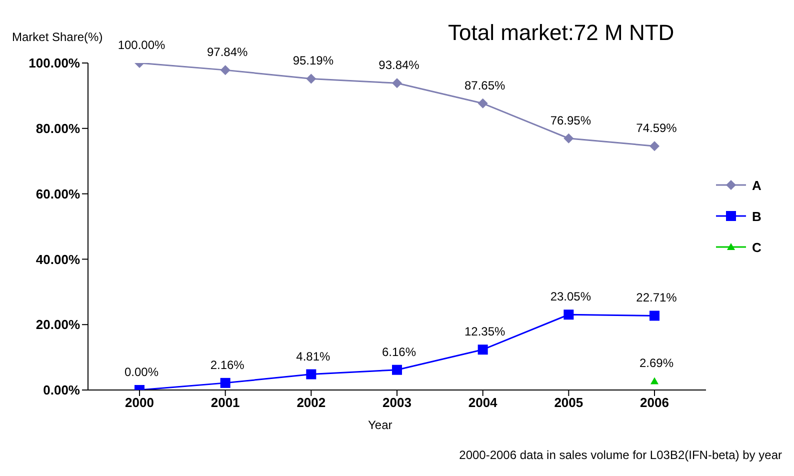 The image size is (794, 476). What do you see at coordinates (58, 259) in the screenshot?
I see `y-tick-label: 40.00%` at bounding box center [58, 259].